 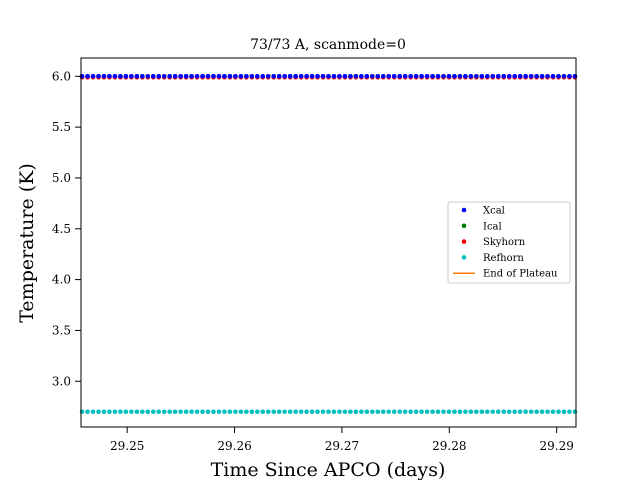 What do you see at coordinates (504, 242) in the screenshot?
I see `legend-label: Skyhorn` at bounding box center [504, 242].